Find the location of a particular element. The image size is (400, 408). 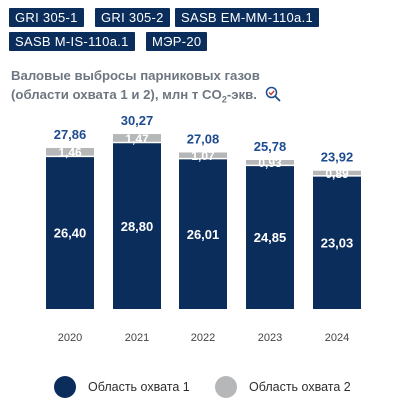

bar-scope2-2024 is located at coordinates (337, 173).